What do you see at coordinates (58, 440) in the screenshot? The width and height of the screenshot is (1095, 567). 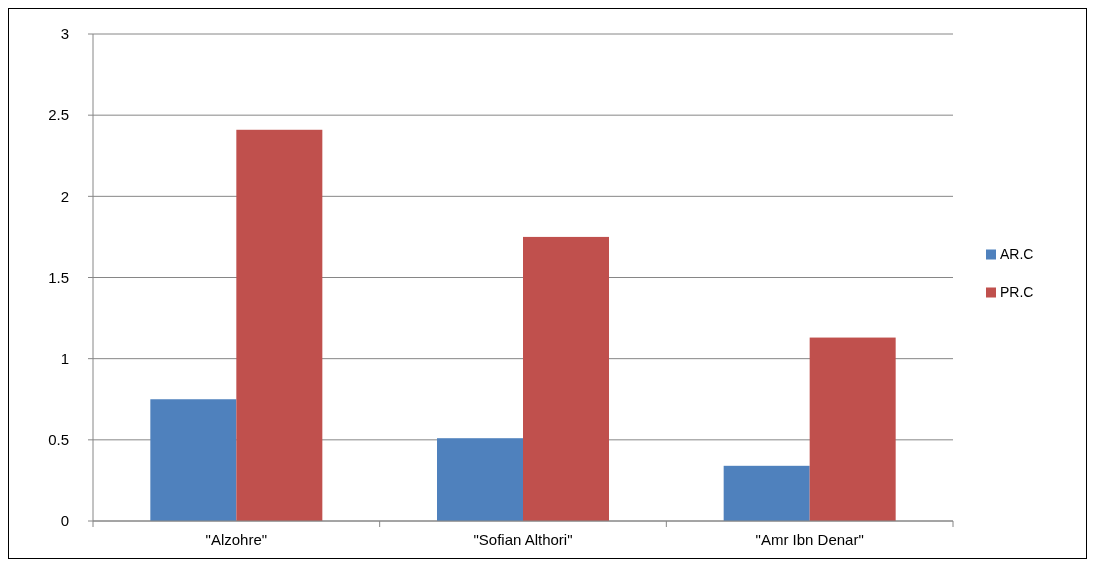 I see `y-tick-label: 0.5` at bounding box center [58, 440].